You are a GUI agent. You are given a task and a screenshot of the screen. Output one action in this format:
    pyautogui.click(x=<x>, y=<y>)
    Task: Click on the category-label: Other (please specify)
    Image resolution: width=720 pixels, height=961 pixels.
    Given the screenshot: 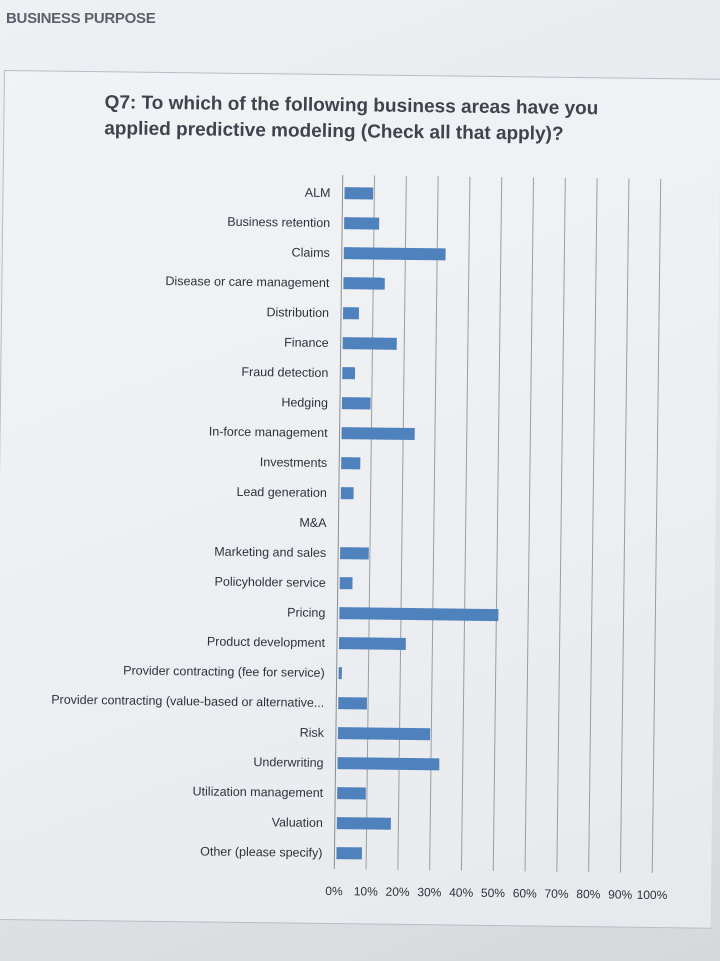 What is the action you would take?
    pyautogui.click(x=261, y=851)
    